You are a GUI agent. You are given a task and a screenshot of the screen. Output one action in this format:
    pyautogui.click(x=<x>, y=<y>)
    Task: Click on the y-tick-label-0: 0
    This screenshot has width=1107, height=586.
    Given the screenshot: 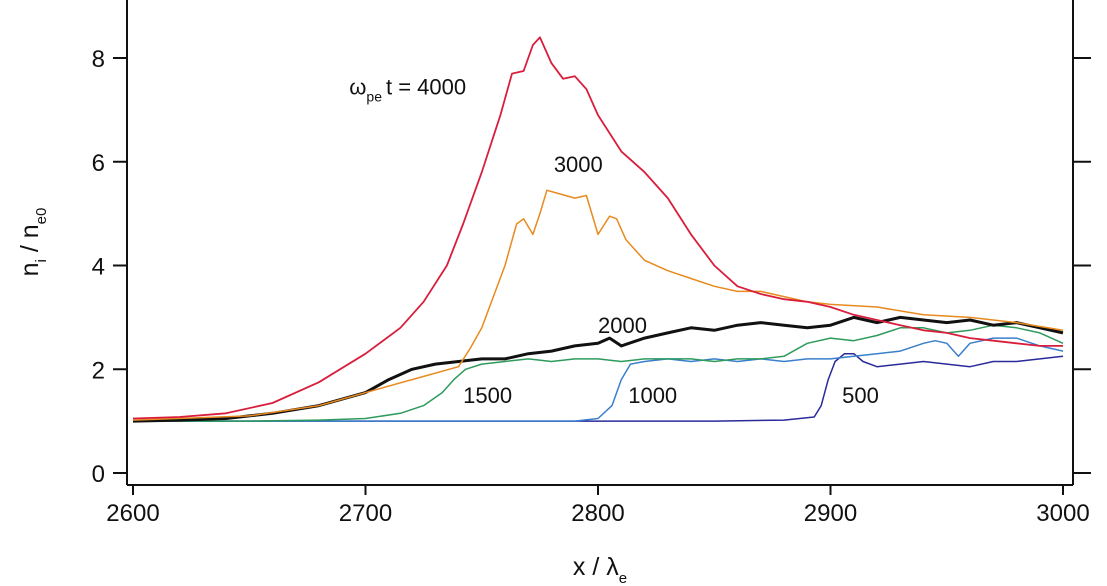 What is the action you would take?
    pyautogui.click(x=98, y=474)
    